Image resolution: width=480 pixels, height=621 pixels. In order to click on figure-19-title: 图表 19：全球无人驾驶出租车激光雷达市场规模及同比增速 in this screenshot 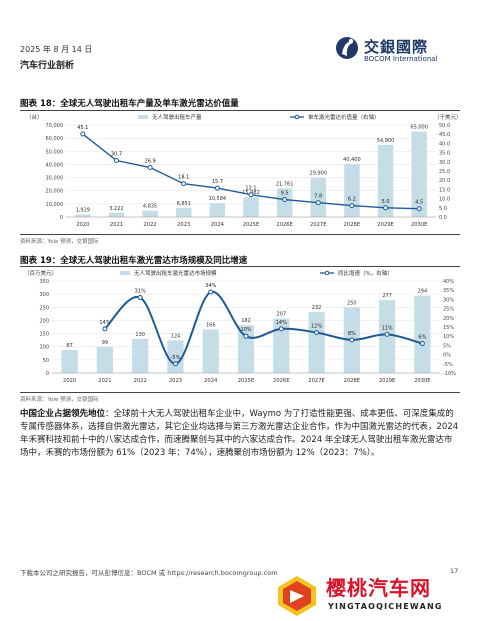, I will do `click(134, 261)`.